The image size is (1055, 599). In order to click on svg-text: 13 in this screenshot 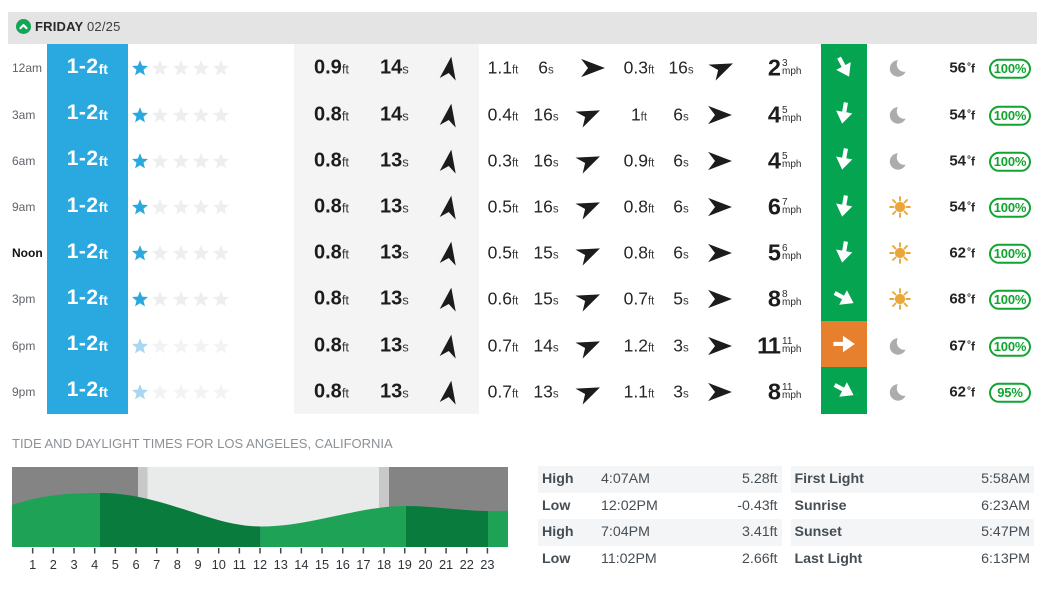, I will do `click(281, 564)`.